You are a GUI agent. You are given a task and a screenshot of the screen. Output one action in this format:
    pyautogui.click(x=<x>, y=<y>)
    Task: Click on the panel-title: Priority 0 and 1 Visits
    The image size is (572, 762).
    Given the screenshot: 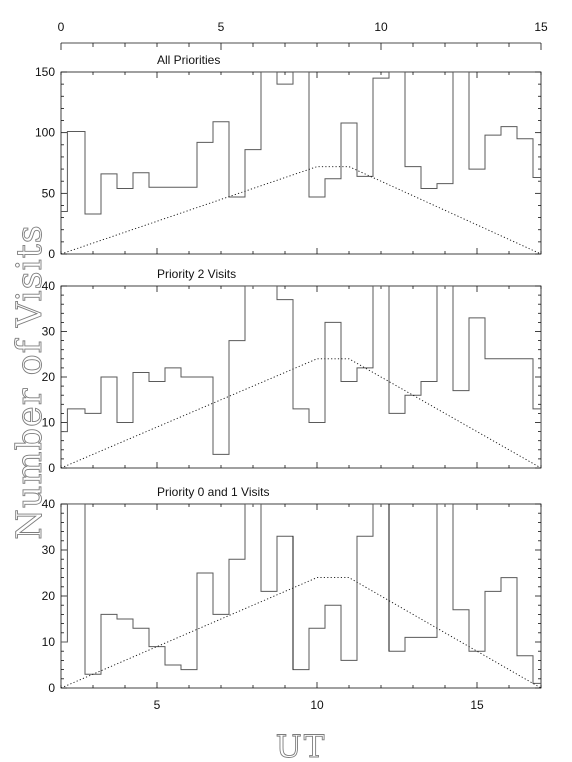 What is the action you would take?
    pyautogui.click(x=213, y=492)
    